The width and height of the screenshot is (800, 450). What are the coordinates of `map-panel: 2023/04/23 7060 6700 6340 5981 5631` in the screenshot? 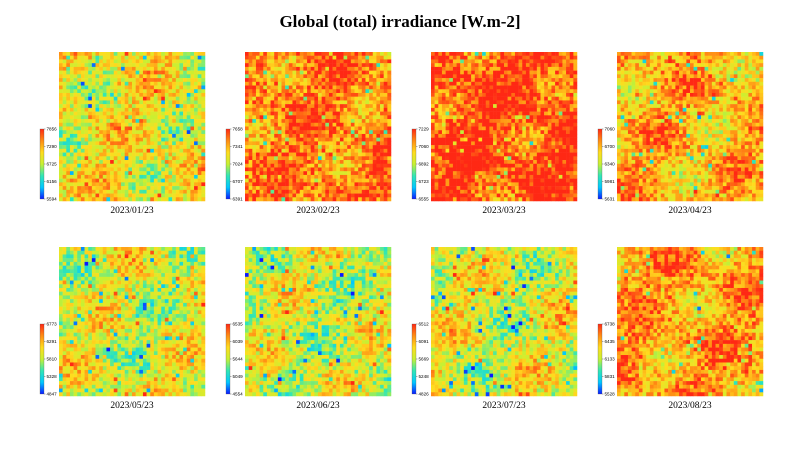 It's located at (680, 134).